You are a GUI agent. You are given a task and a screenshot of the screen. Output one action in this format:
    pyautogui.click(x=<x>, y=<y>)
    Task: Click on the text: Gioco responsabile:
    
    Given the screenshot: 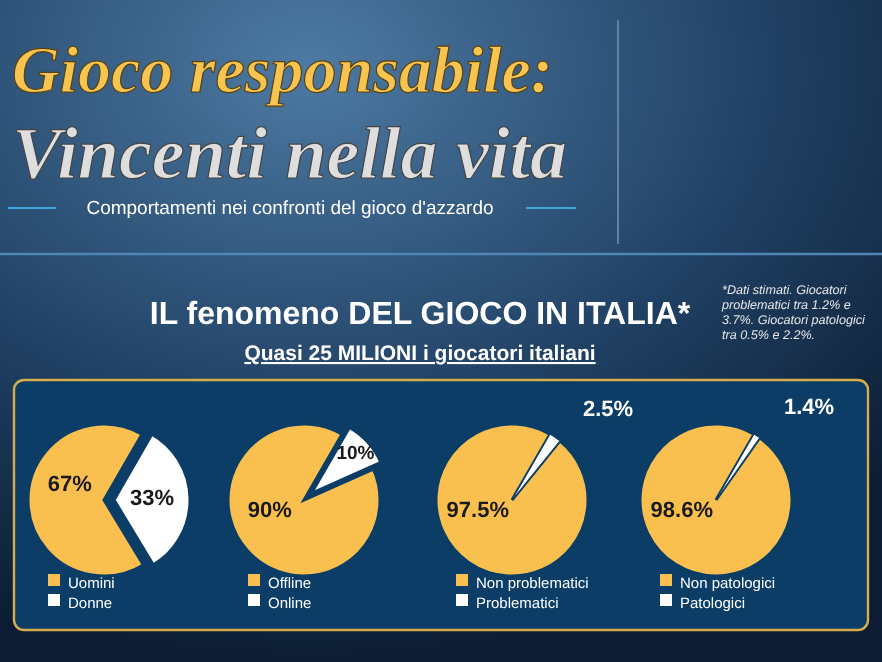 What is the action you would take?
    pyautogui.click(x=282, y=72)
    